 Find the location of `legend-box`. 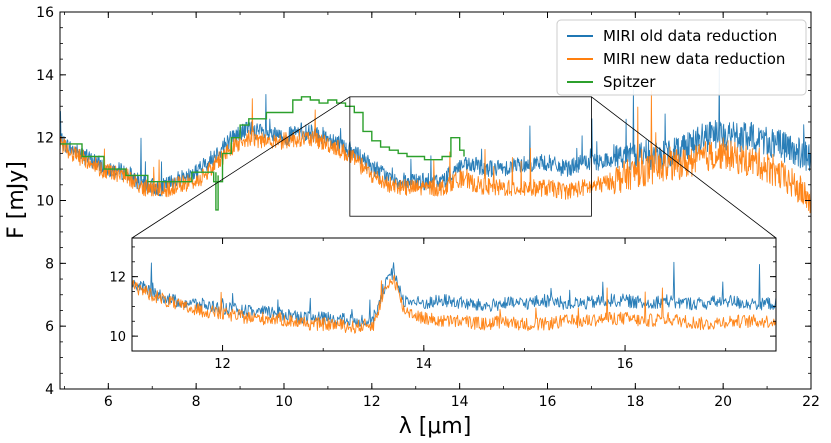

legend-box is located at coordinates (681, 57).